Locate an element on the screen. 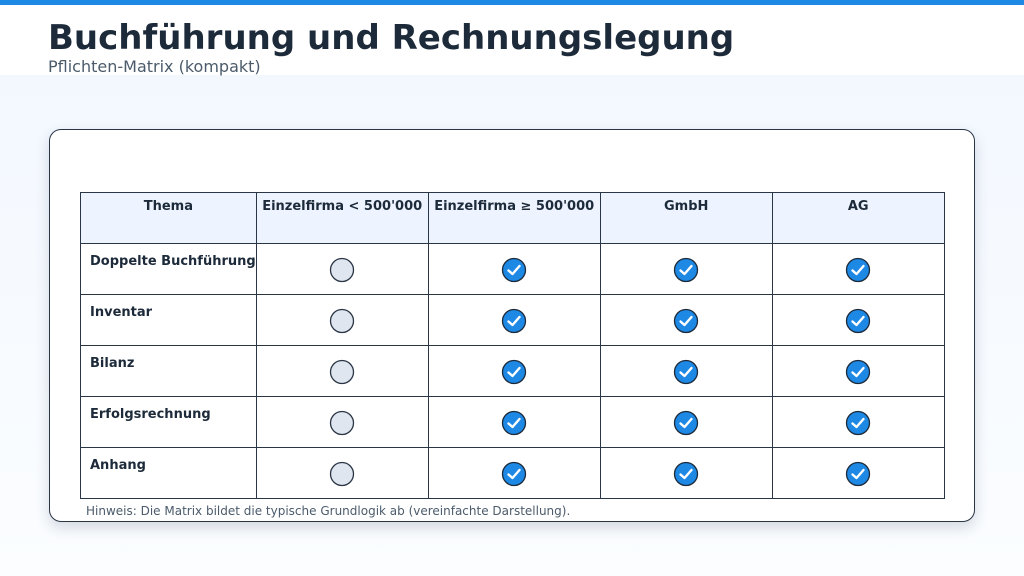 This screenshot has height=576, width=1024. column-header: Einzelfirma < 500'000 is located at coordinates (342, 218).